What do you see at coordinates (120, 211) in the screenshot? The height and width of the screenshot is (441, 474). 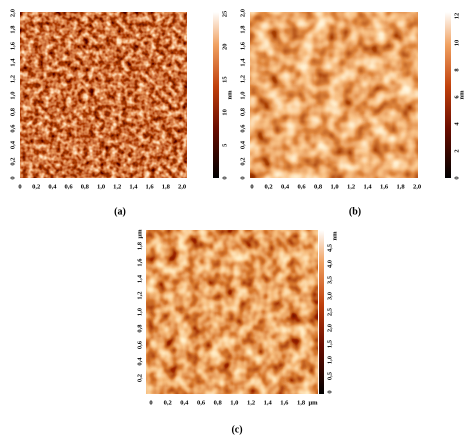 I see `panel-label: (a)` at bounding box center [120, 211].